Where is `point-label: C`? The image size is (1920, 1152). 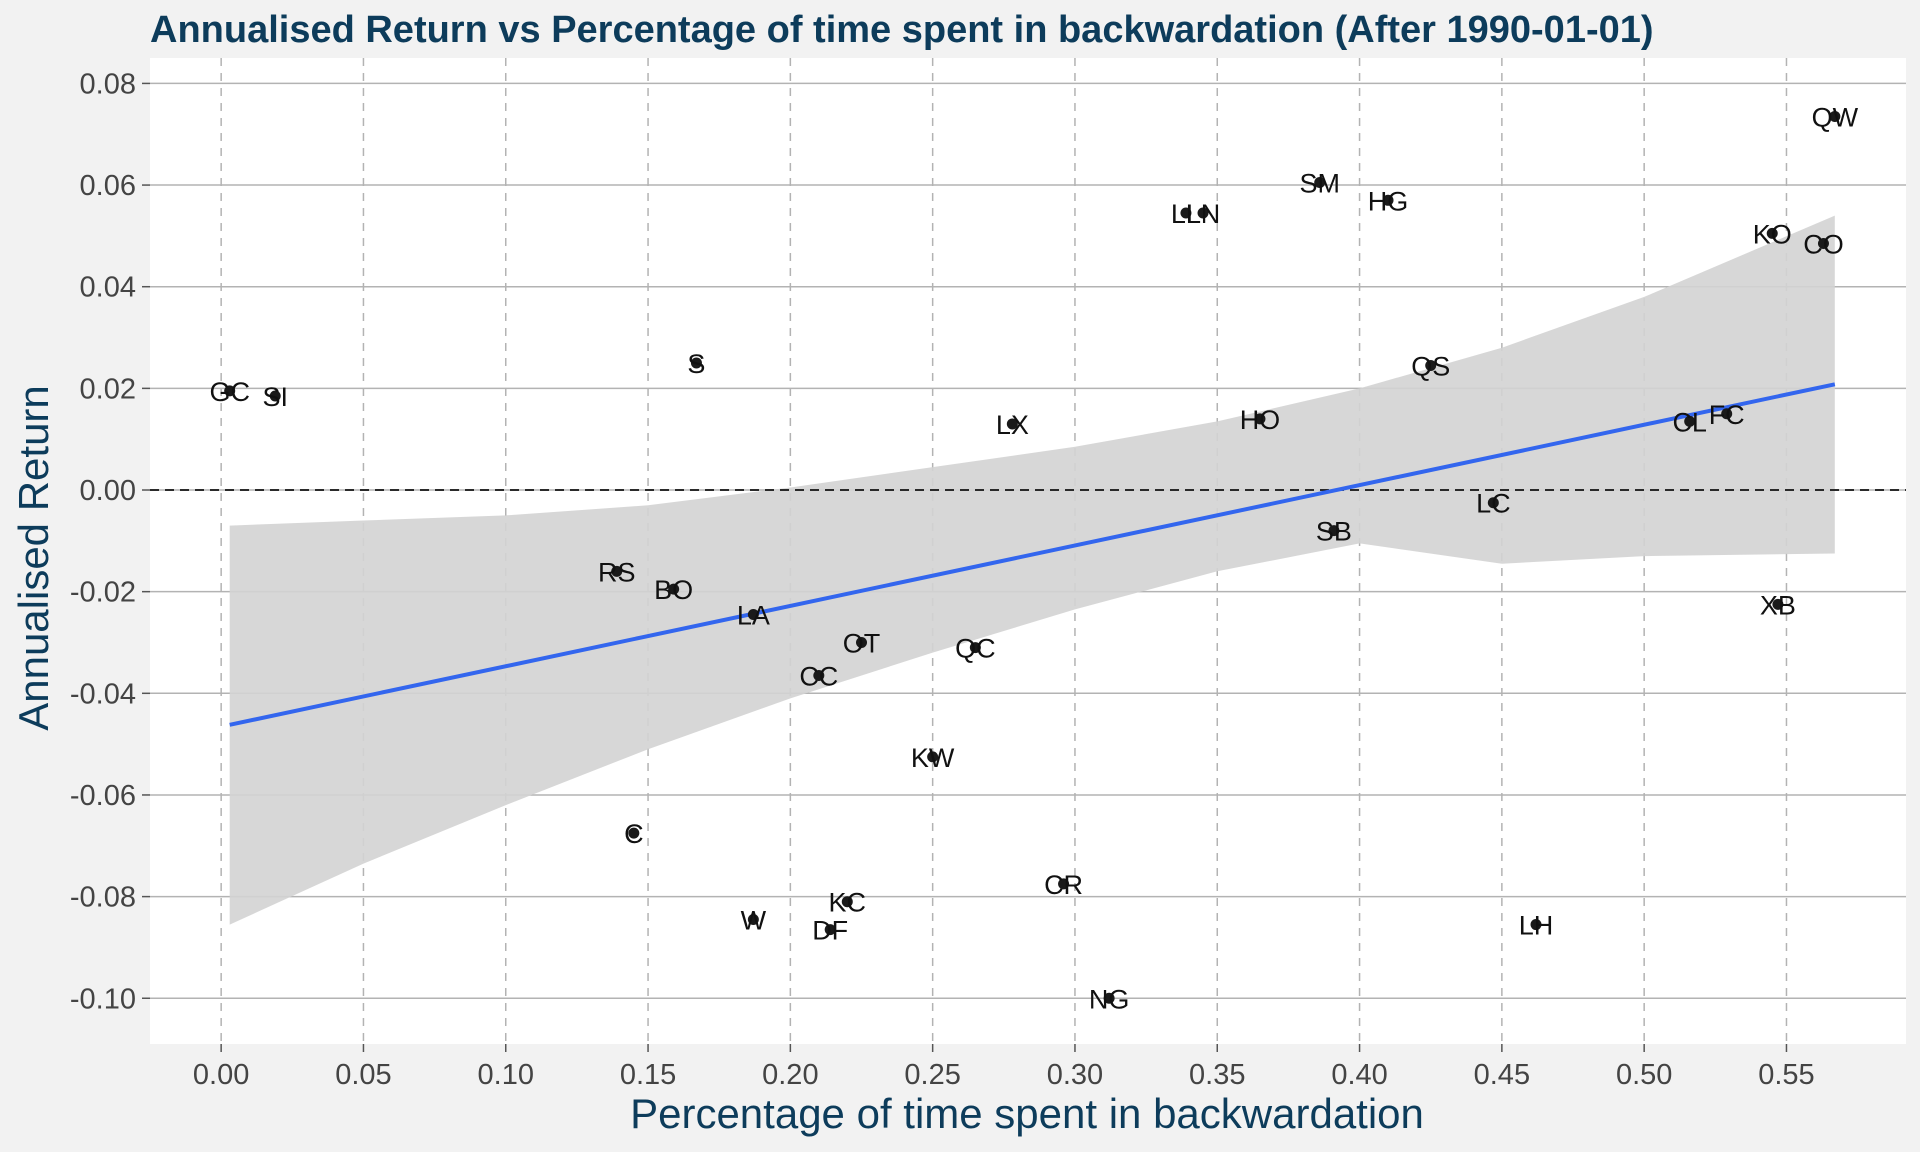
point-label: C is located at coordinates (634, 834).